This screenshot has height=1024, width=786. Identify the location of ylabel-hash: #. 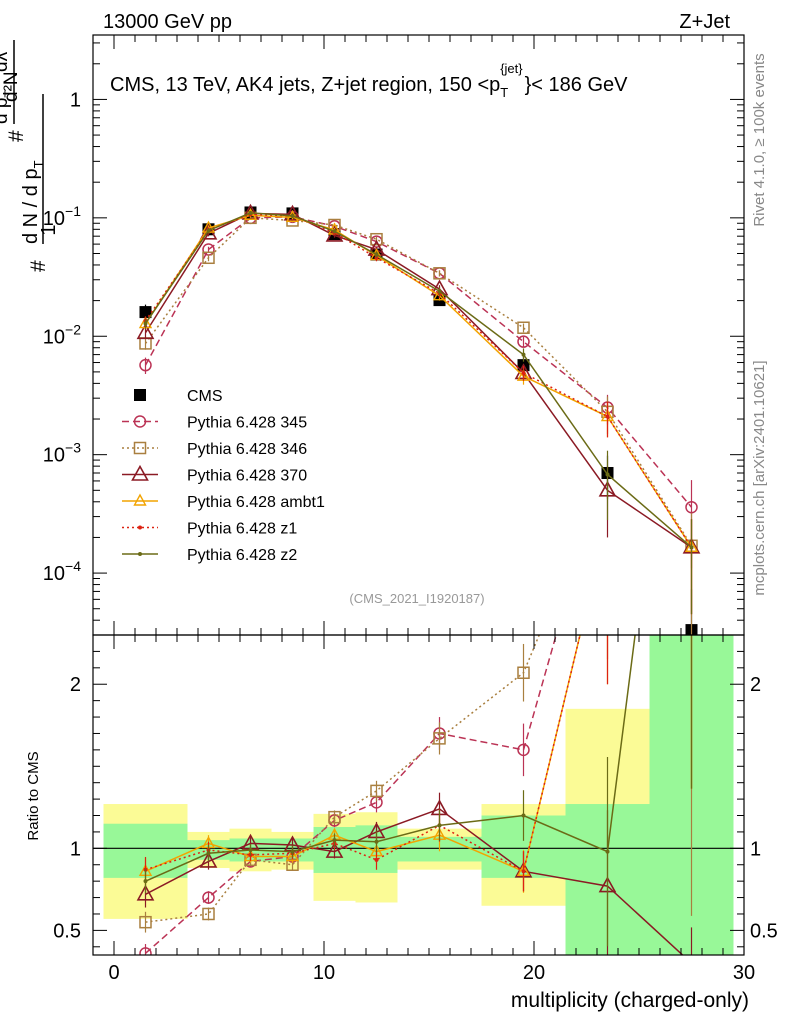
(38, 266).